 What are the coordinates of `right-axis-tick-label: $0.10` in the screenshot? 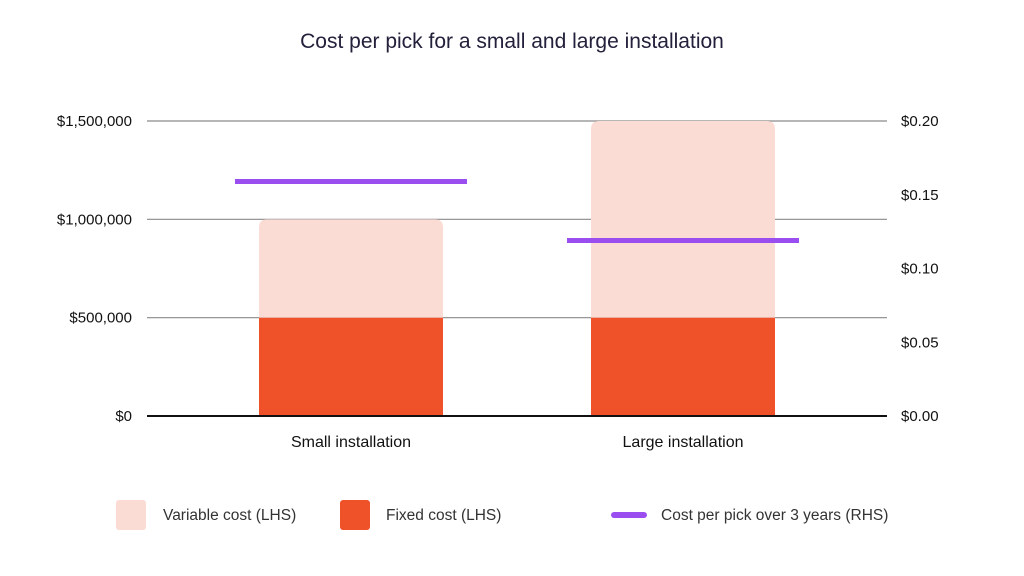 It's located at (920, 269).